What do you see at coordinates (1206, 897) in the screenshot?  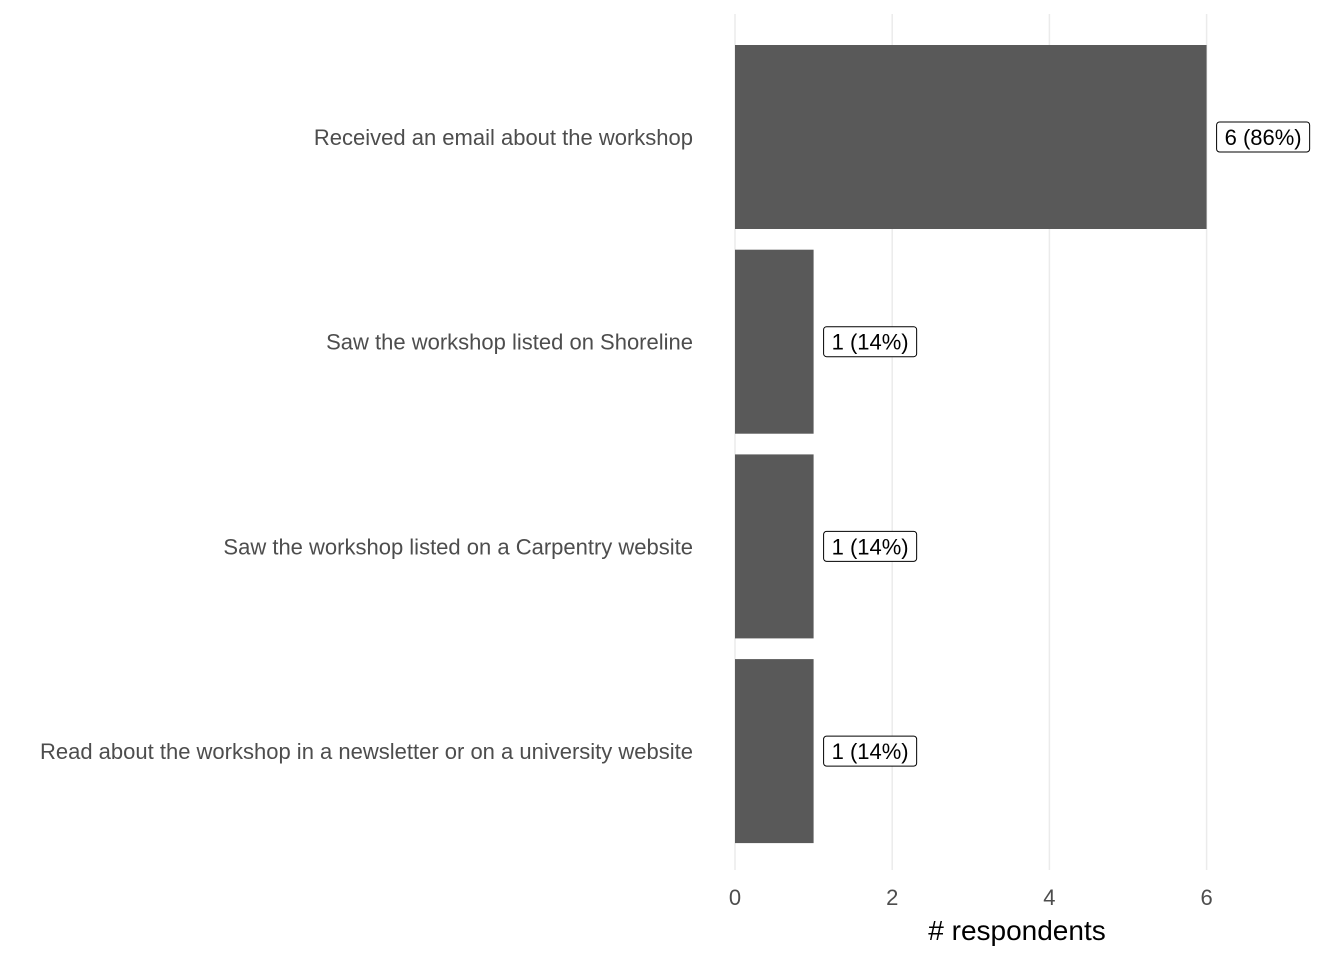 I see `x-tick-label: 6` at bounding box center [1206, 897].